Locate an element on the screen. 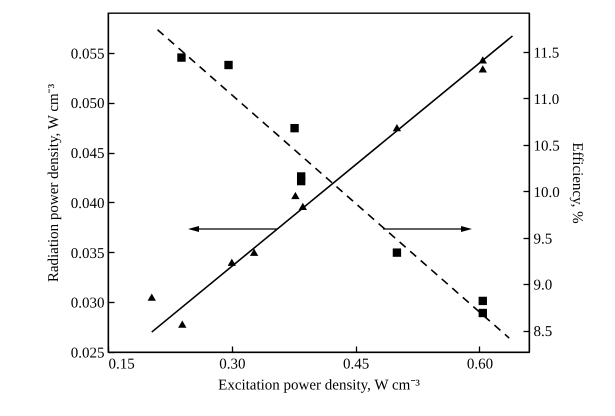  x-axis-title: Excitation power density, W cm⁻³ is located at coordinates (319, 386).